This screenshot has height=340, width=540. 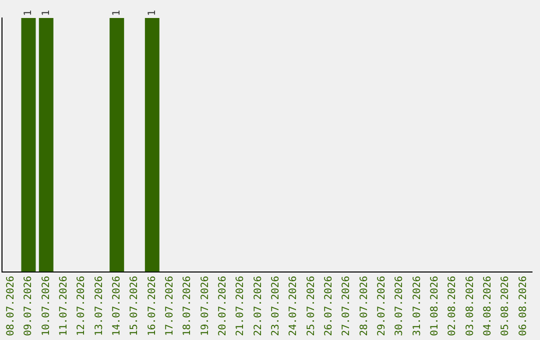 I want to click on x-tick-label: 05.08.2026, so click(x=506, y=306).